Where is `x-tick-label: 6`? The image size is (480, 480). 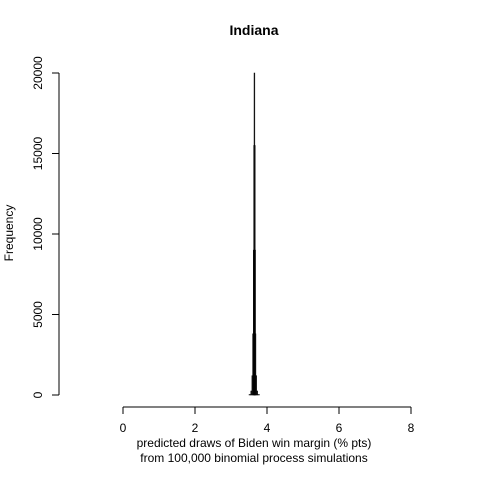
x-tick-label: 6 is located at coordinates (339, 428).